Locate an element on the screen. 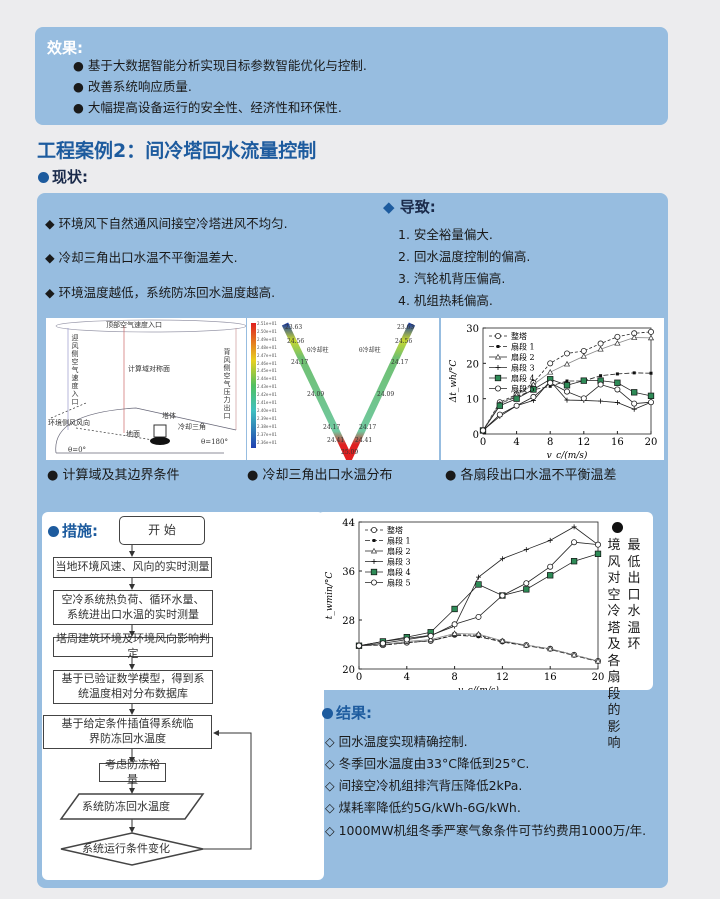 This screenshot has width=720, height=899. effects-heading: 效果: is located at coordinates (65, 48).